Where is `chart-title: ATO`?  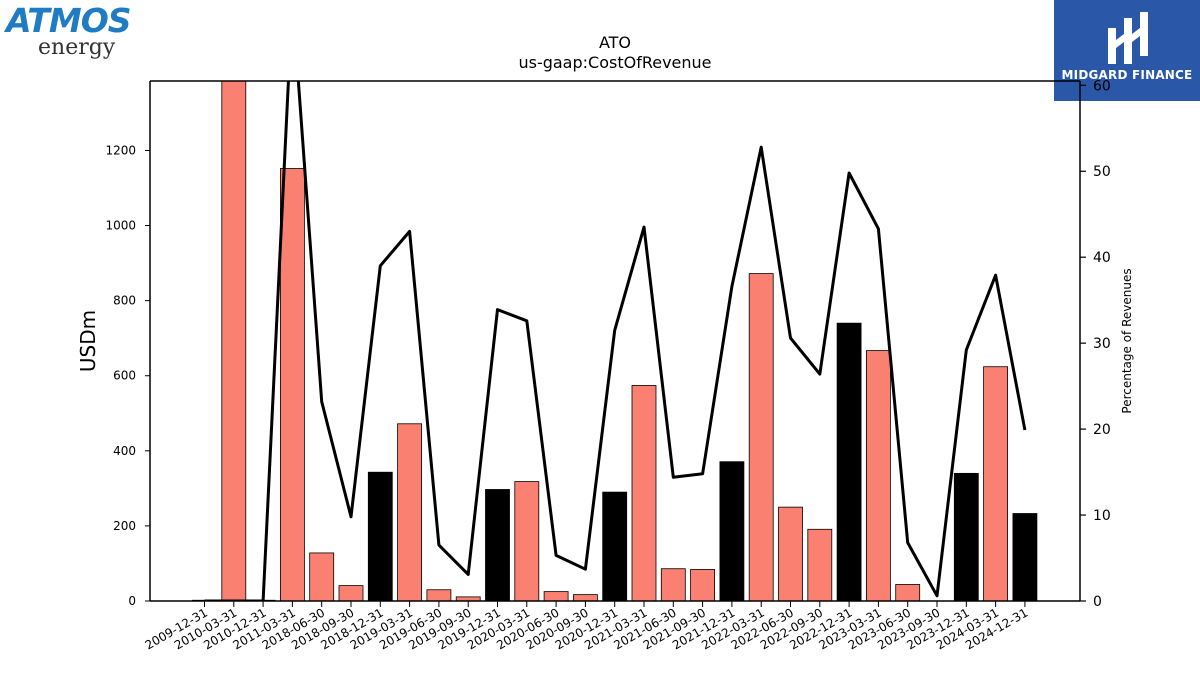
chart-title: ATO is located at coordinates (615, 42).